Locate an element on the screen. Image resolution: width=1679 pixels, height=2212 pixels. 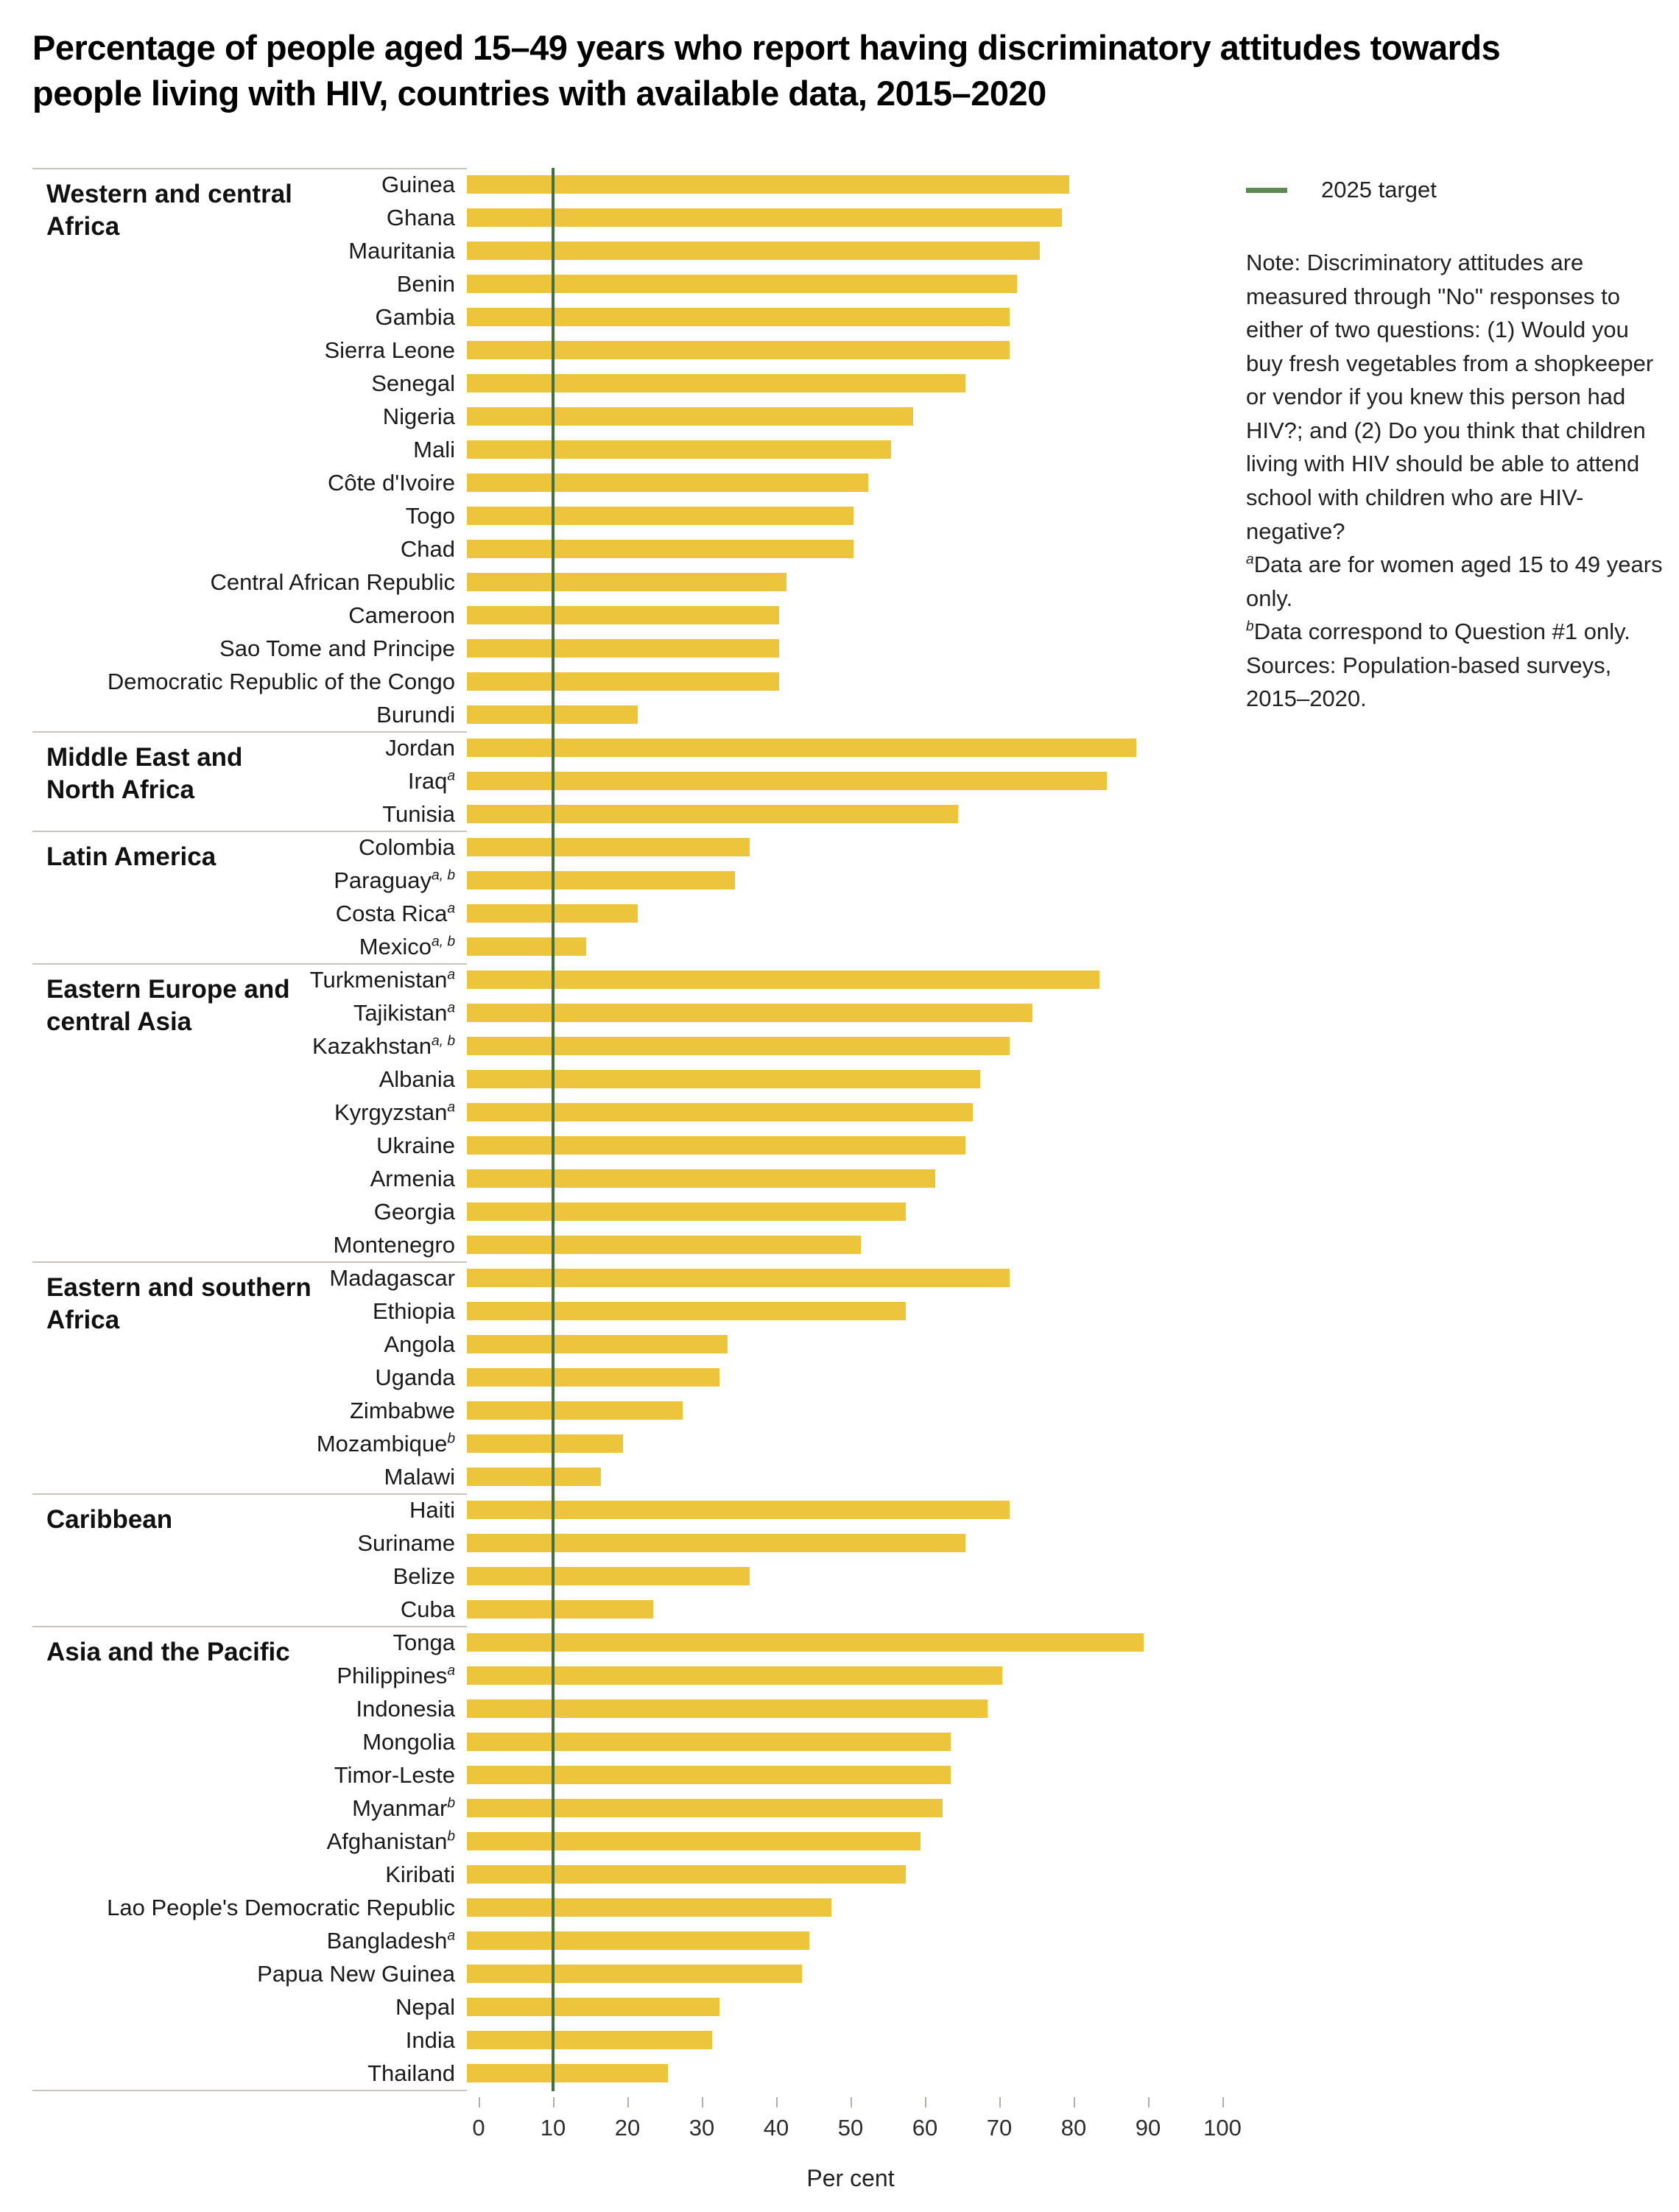
country-row: Suriname is located at coordinates (627, 1543).